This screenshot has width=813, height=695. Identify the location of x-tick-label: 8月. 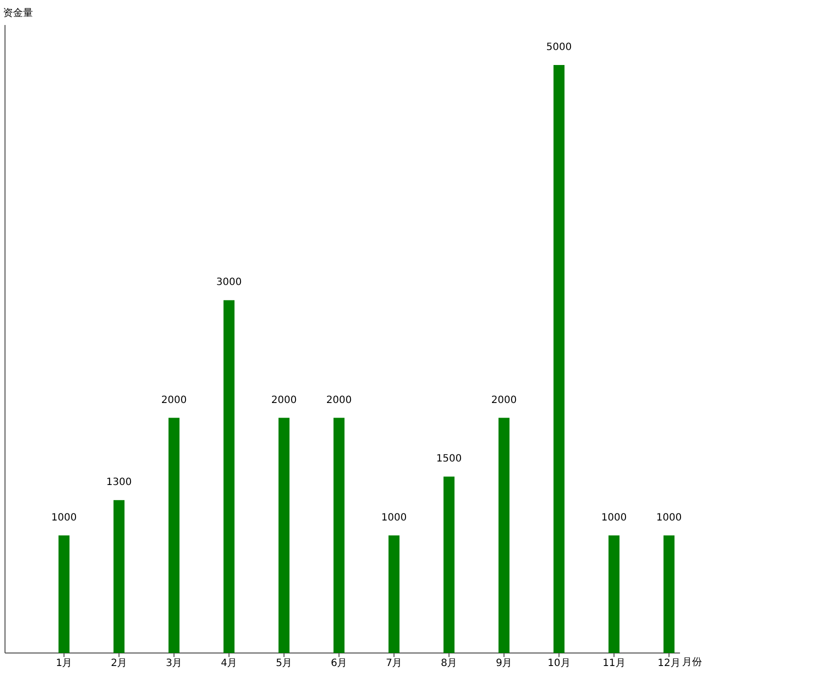
(449, 663).